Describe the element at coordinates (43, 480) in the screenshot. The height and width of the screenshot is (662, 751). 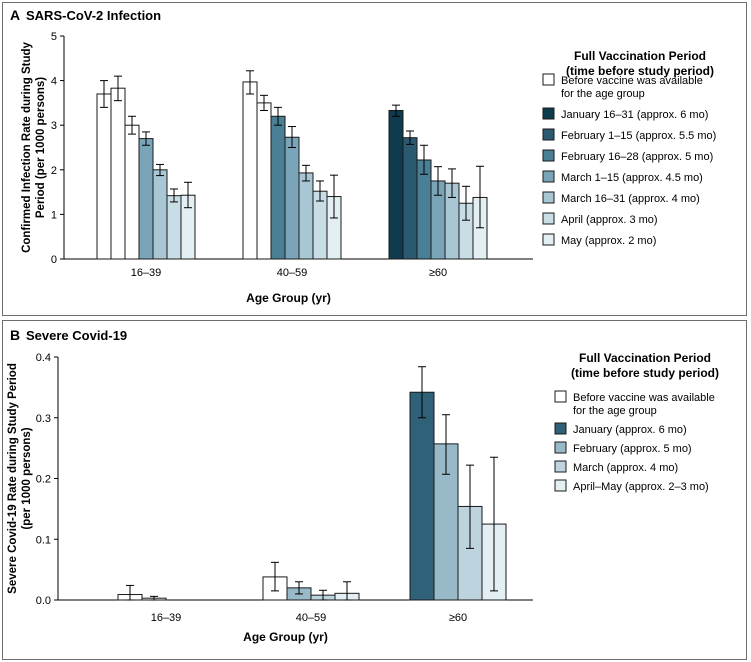
I see `panel-b-y-tick-label: 0.2` at that location.